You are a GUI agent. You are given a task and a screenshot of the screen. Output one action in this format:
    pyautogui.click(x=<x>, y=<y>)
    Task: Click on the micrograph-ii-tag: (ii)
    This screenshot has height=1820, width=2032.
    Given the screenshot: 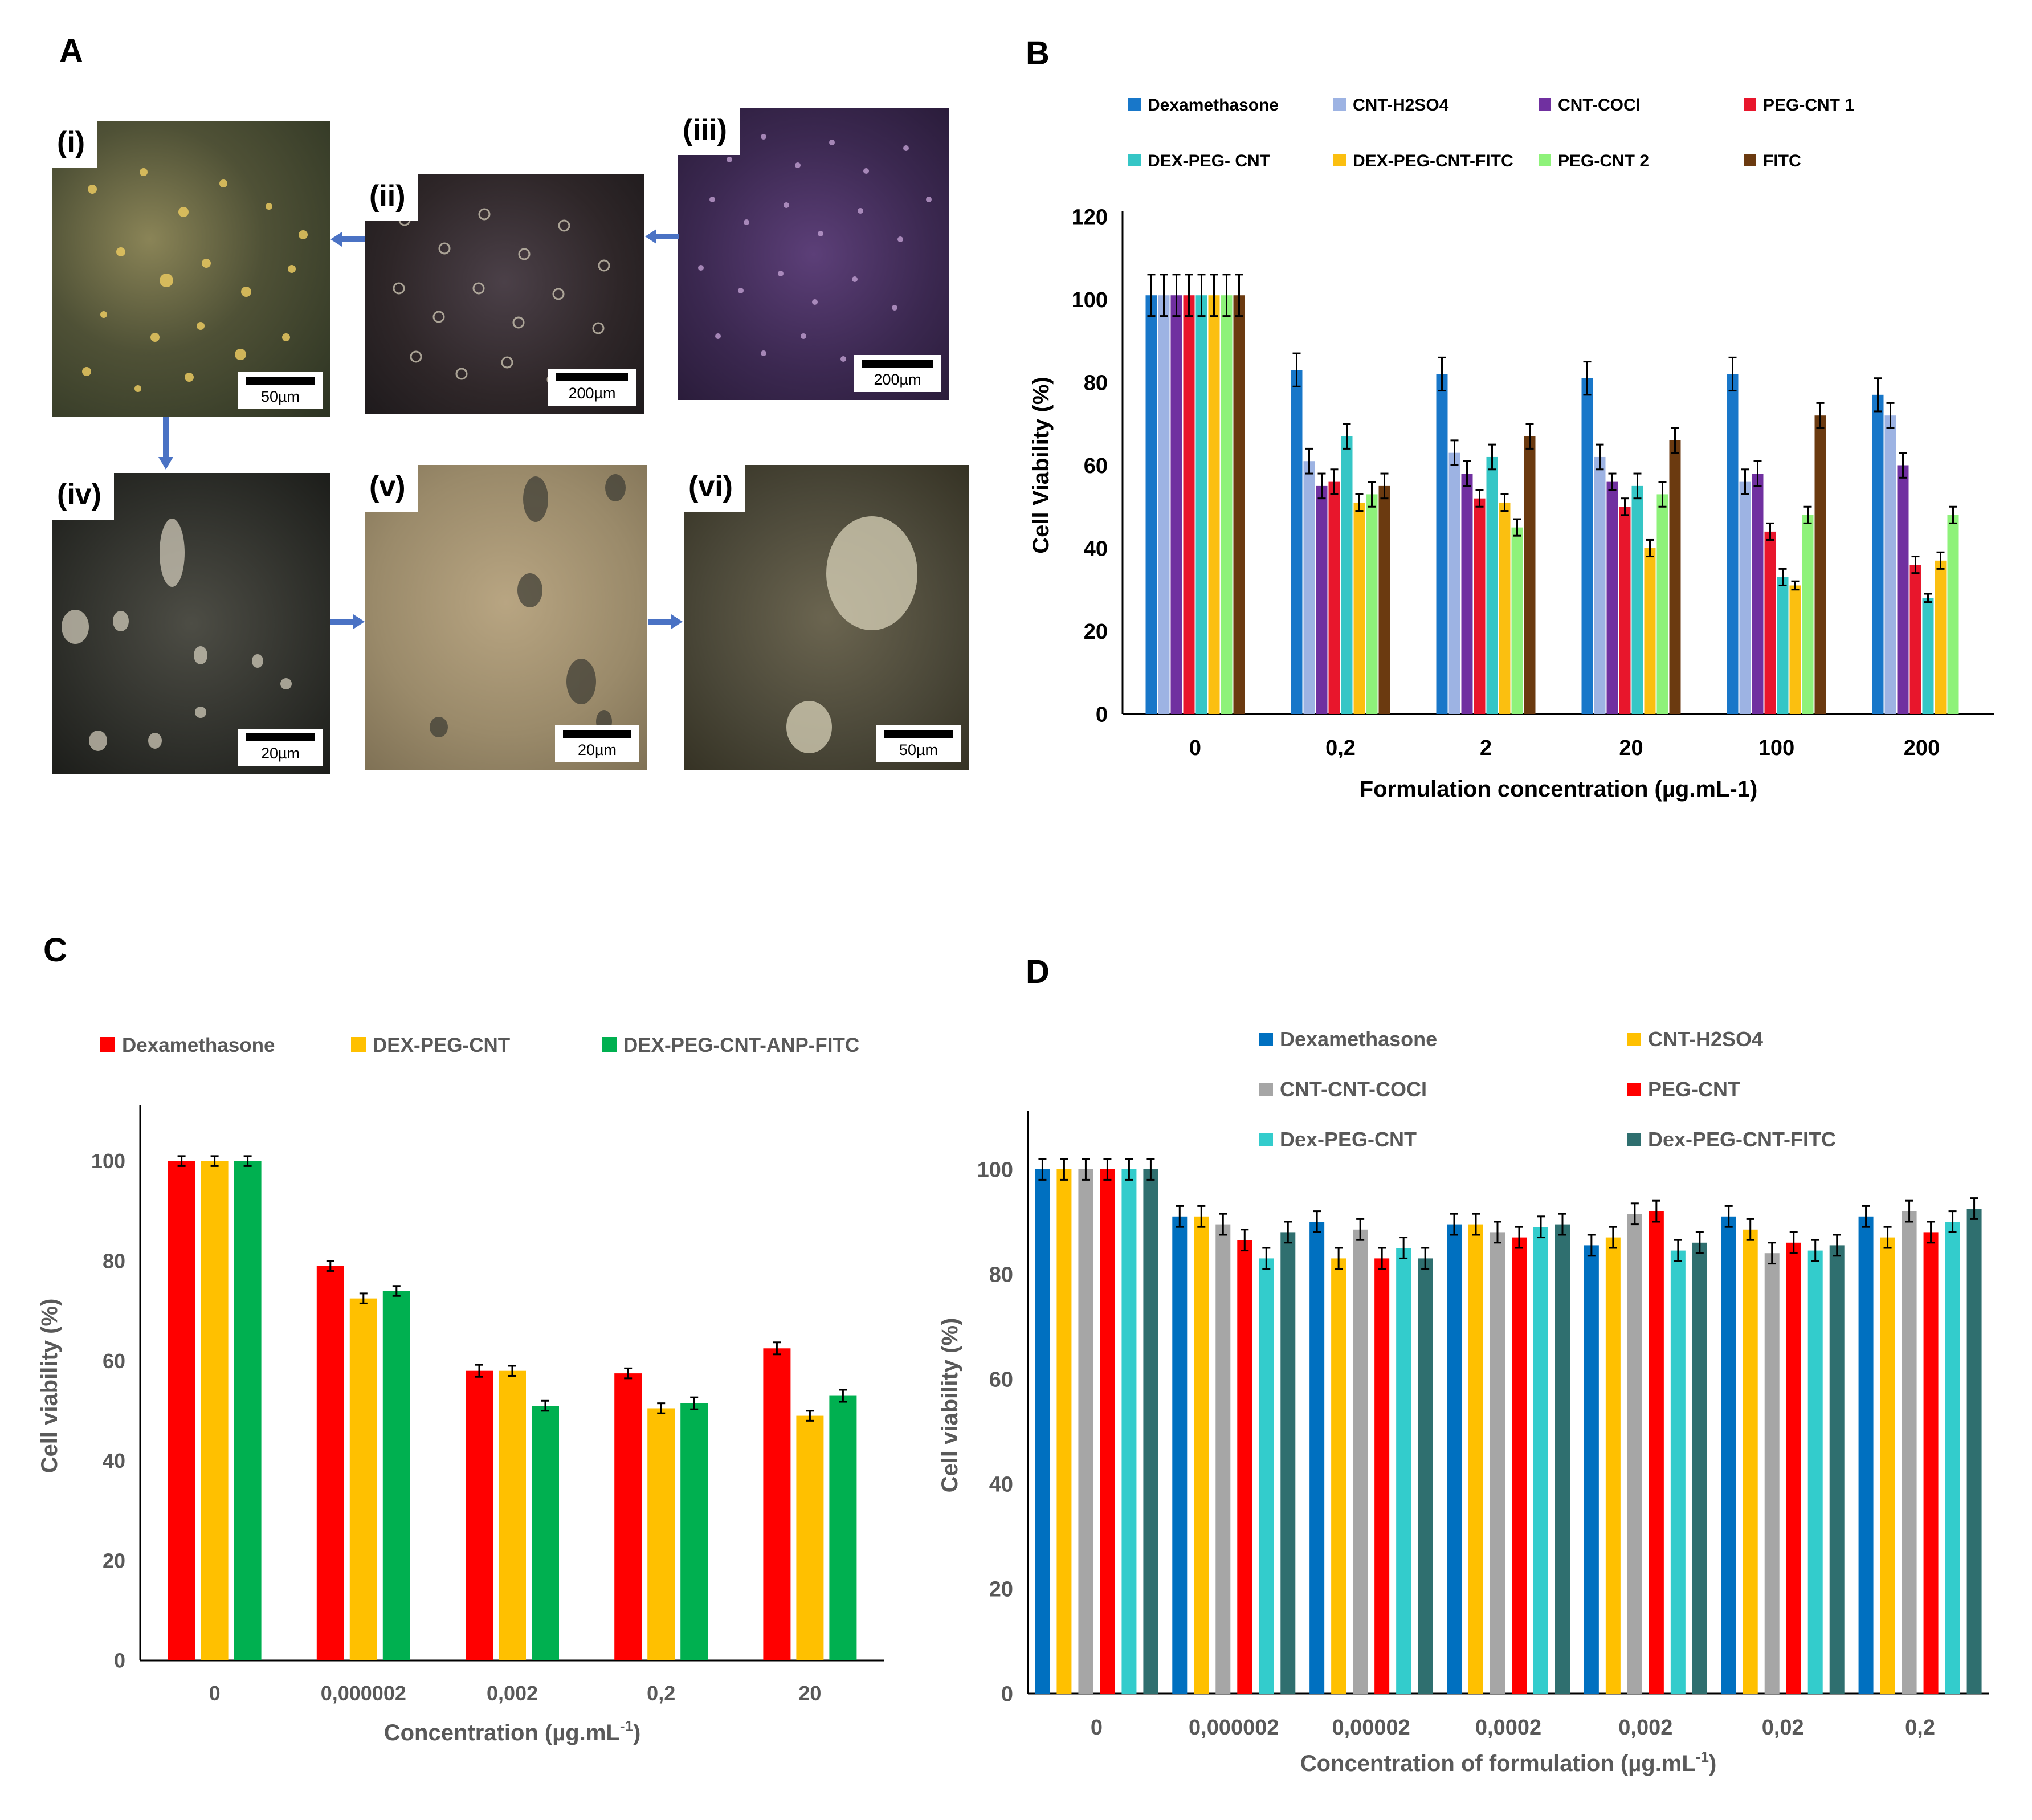 What is the action you would take?
    pyautogui.click(x=391, y=198)
    